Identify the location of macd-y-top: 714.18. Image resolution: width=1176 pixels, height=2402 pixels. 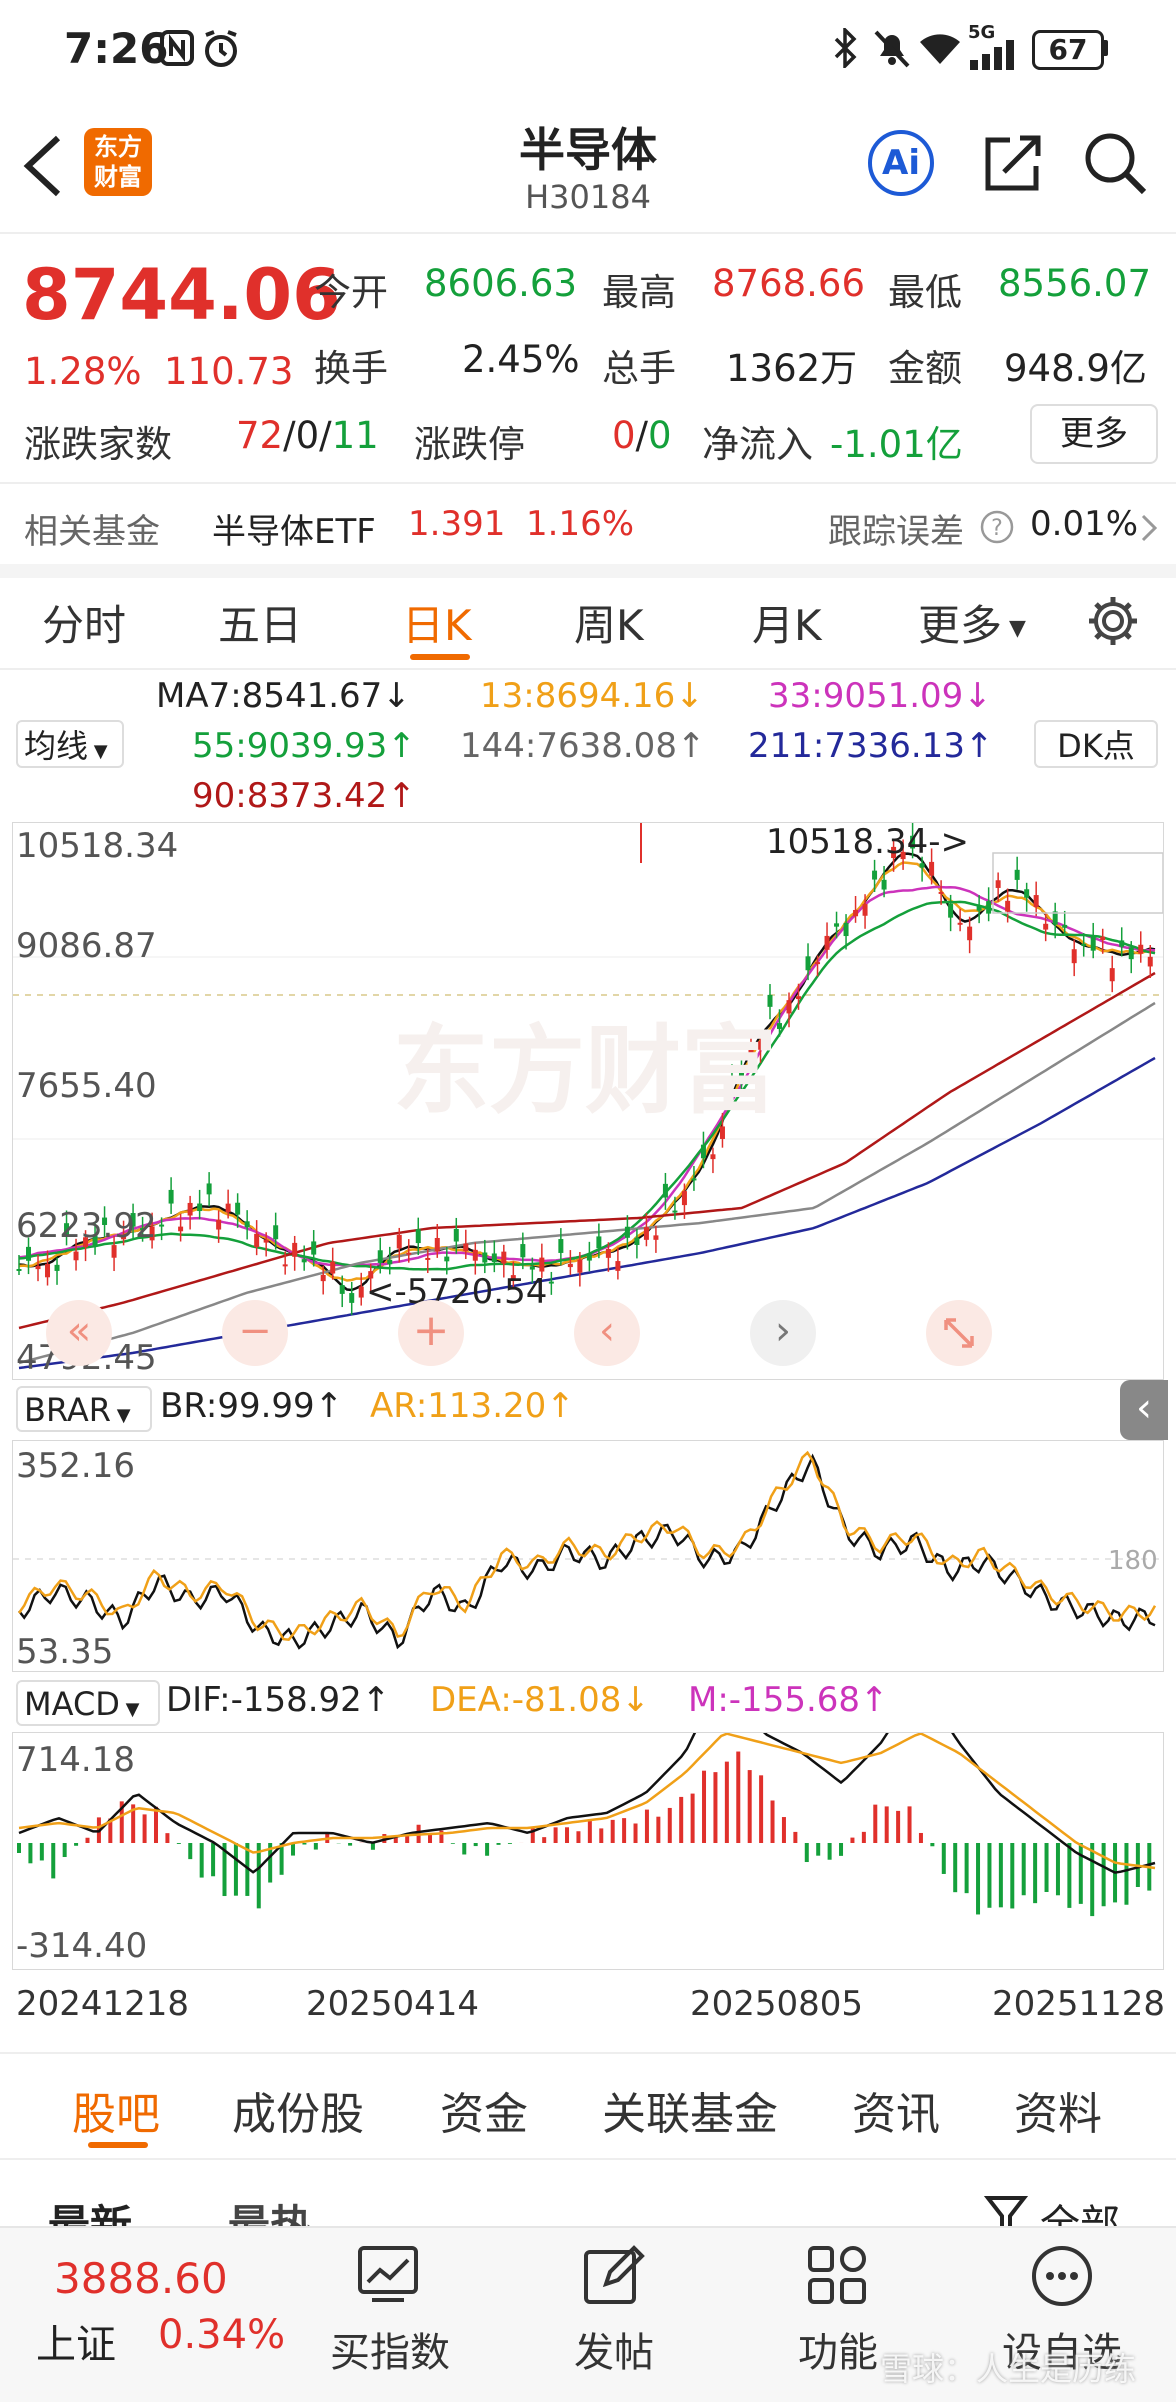
(75, 1760).